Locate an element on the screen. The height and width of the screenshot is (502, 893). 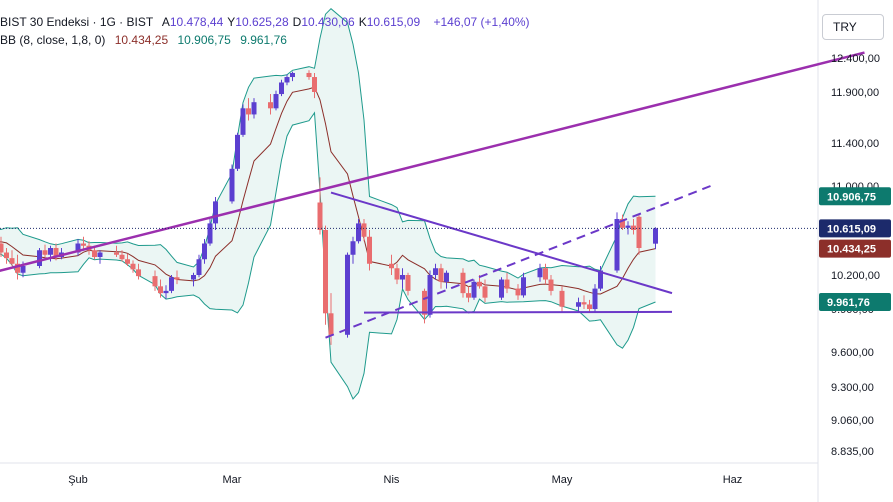
price-tag-close: 10.615,09 is located at coordinates (855, 228).